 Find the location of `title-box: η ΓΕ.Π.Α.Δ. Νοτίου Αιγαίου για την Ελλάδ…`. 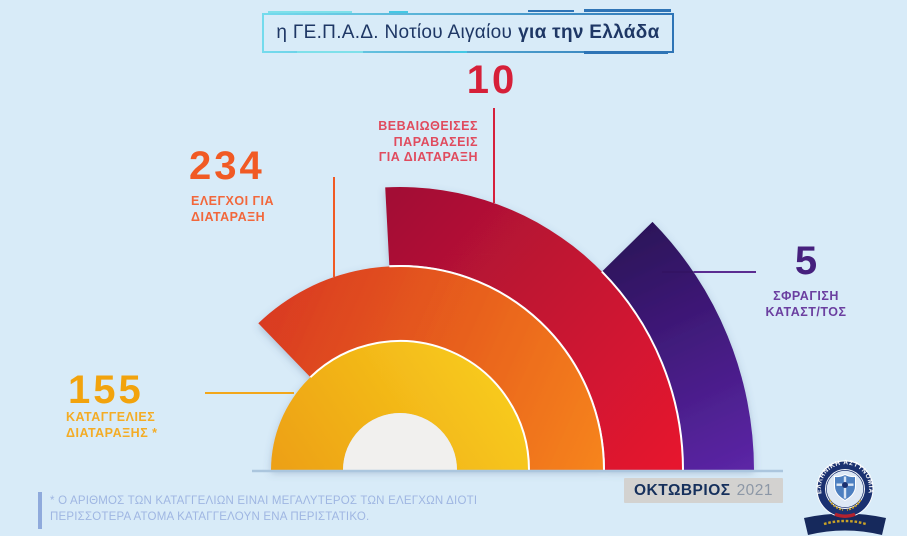

title-box: η ΓΕ.Π.Α.Δ. Νοτίου Αιγαίου για την Ελλάδ… is located at coordinates (468, 33).